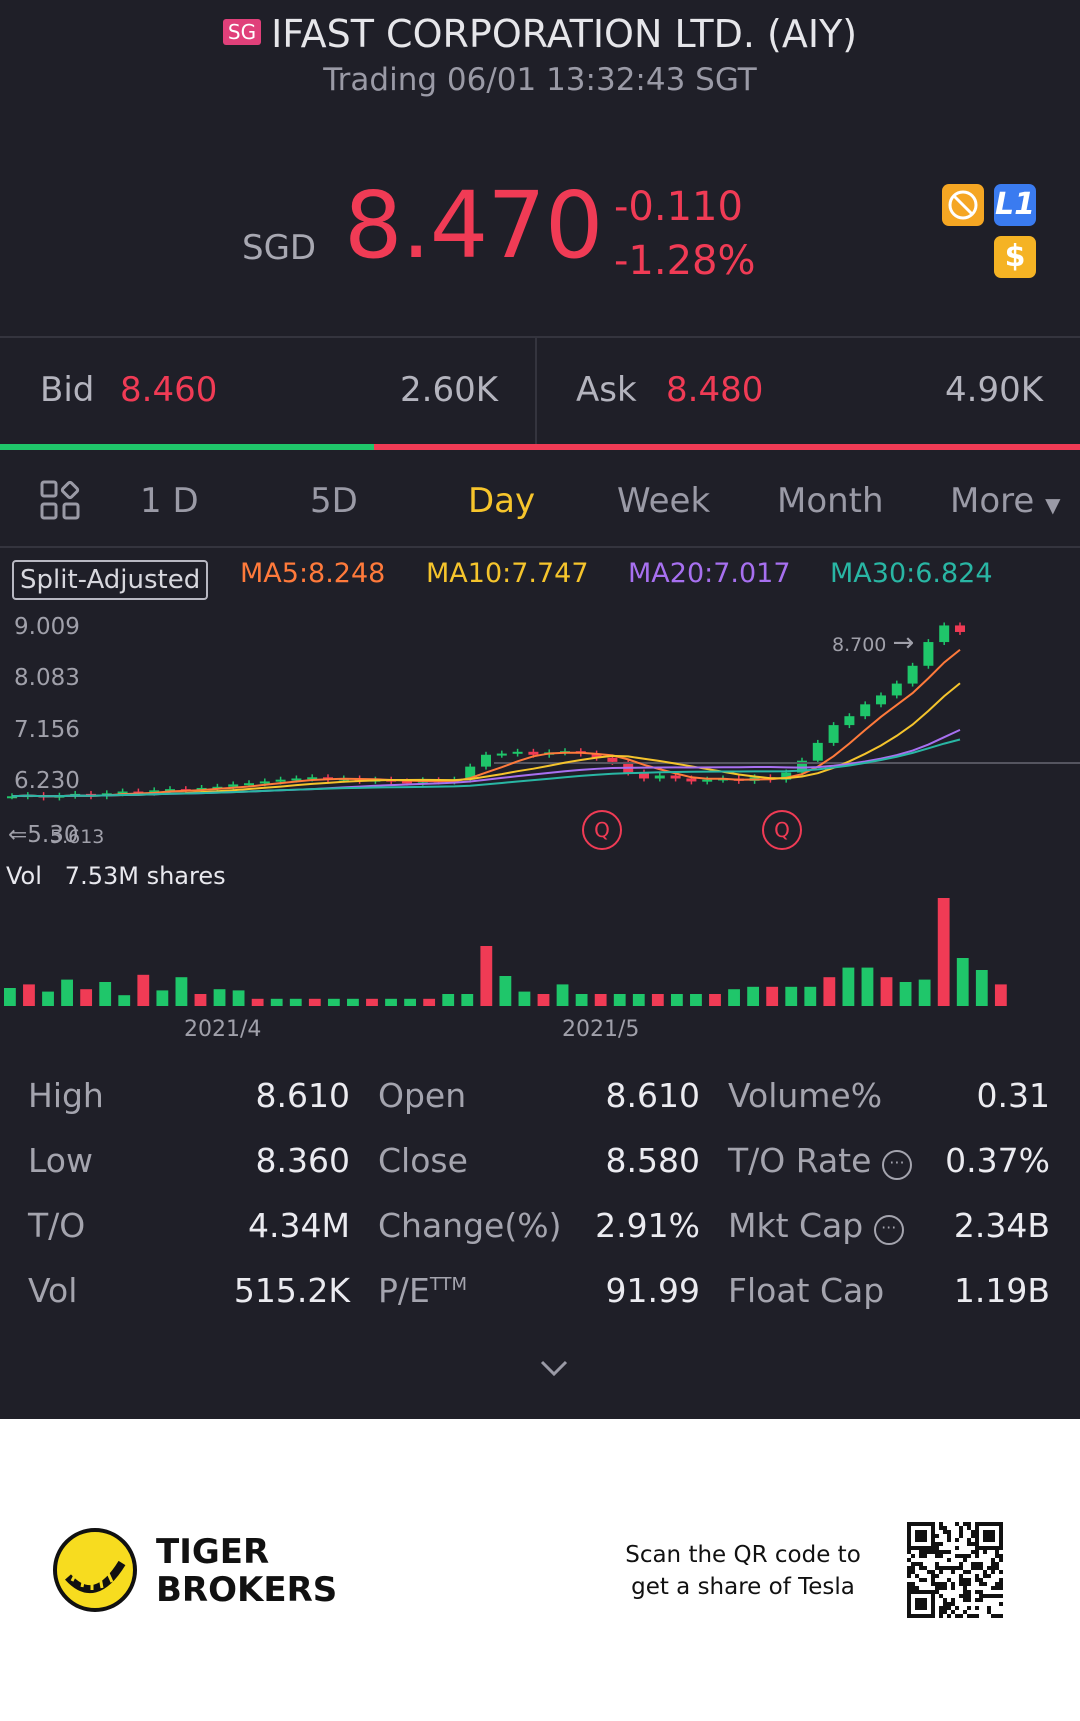 The width and height of the screenshot is (1080, 1721). Describe the element at coordinates (302, 1160) in the screenshot. I see `stat-value: 8.360` at that location.